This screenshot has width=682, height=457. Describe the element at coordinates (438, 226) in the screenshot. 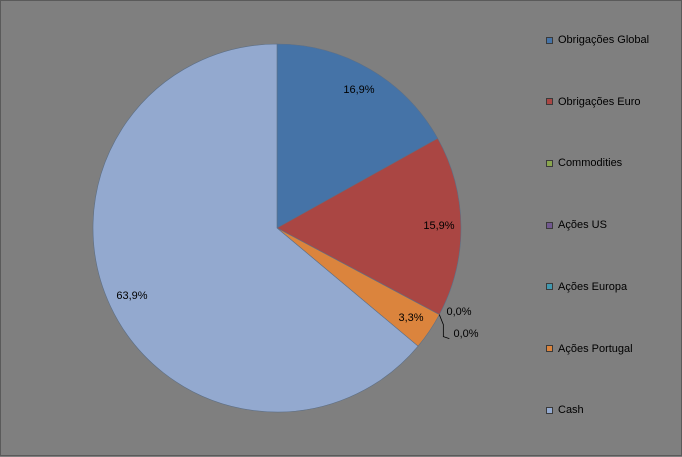

I see `data-label-obrigacoes-euro: 15,9%` at that location.